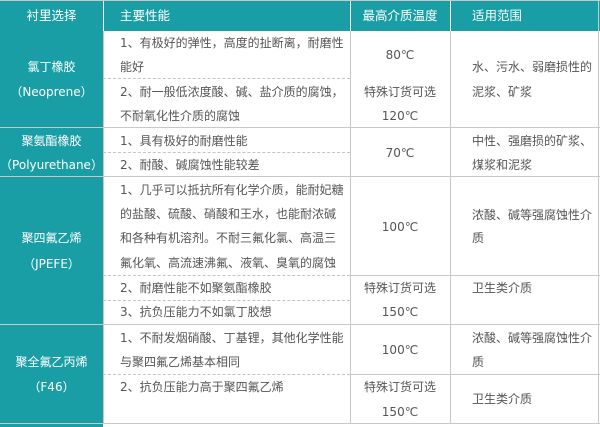  What do you see at coordinates (51, 264) in the screenshot?
I see `lining-english: （JPEFE）` at bounding box center [51, 264].